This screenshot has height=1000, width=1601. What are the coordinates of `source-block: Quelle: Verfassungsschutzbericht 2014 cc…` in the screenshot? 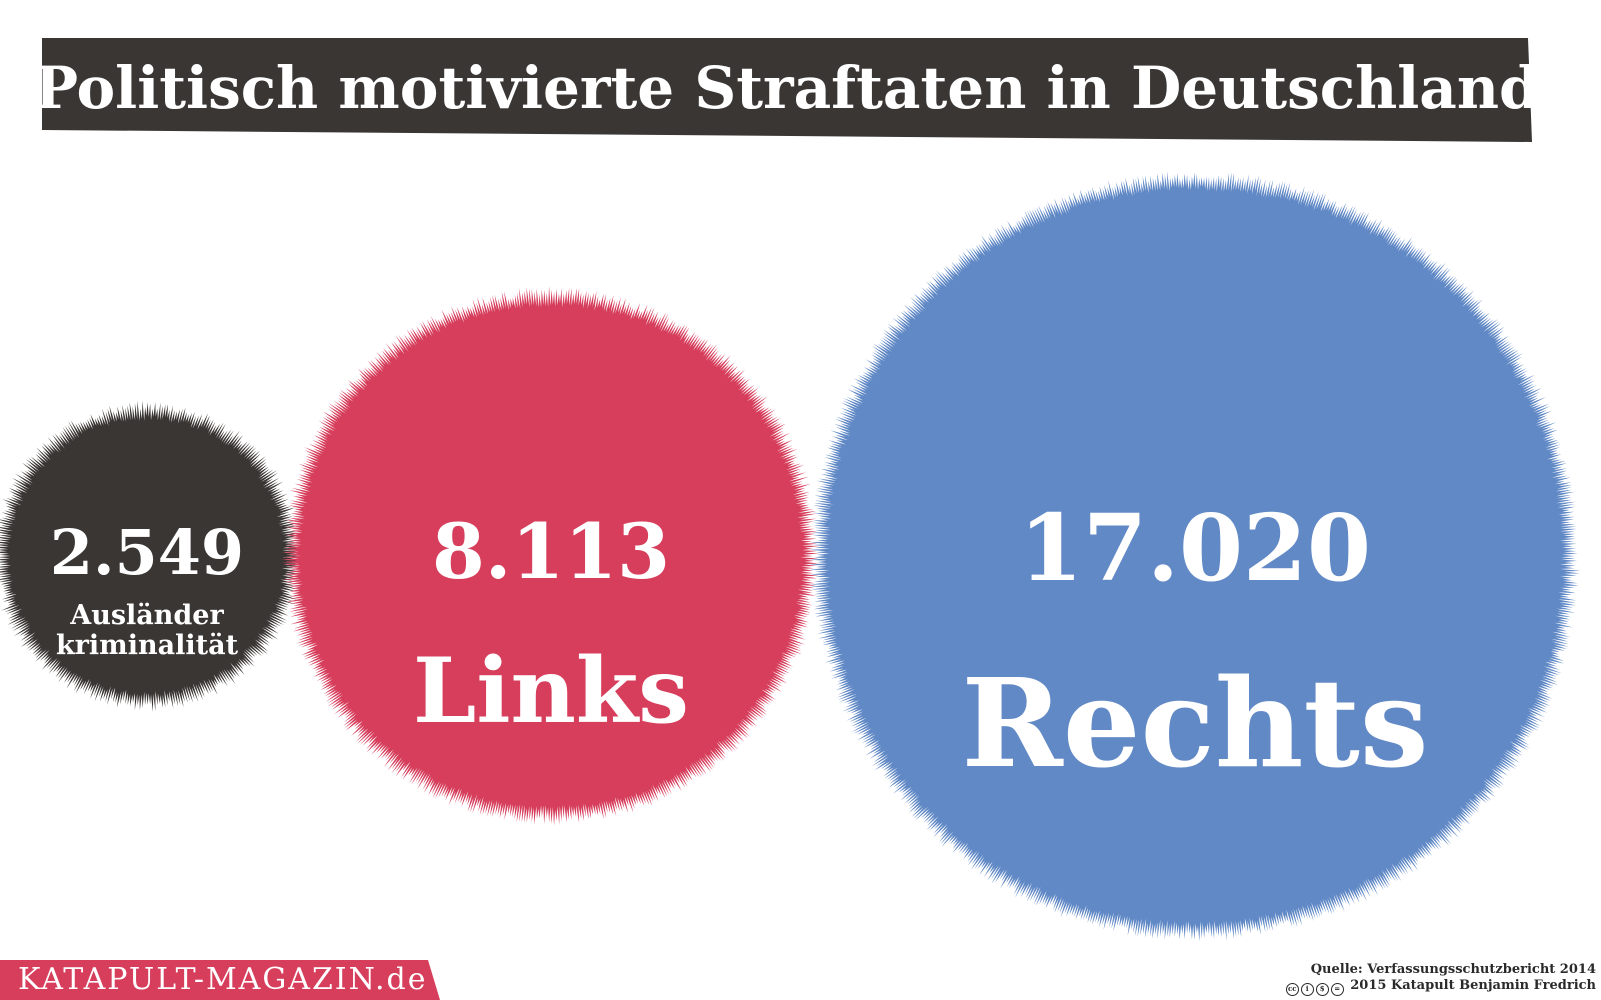 It's located at (1440, 979).